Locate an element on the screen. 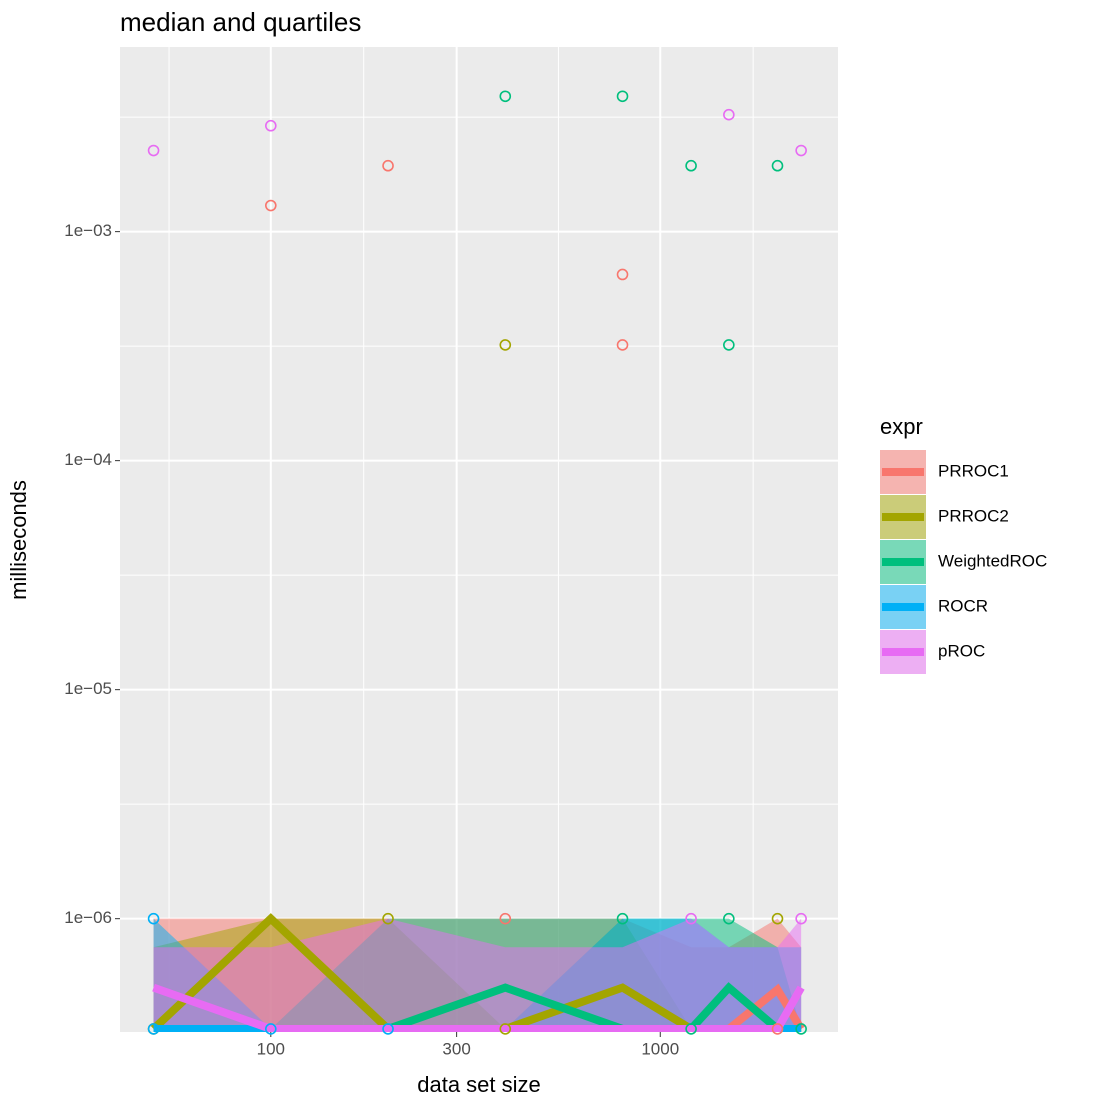 The width and height of the screenshot is (1094, 1114). y-tick-label: 1e−06 is located at coordinates (88, 917).